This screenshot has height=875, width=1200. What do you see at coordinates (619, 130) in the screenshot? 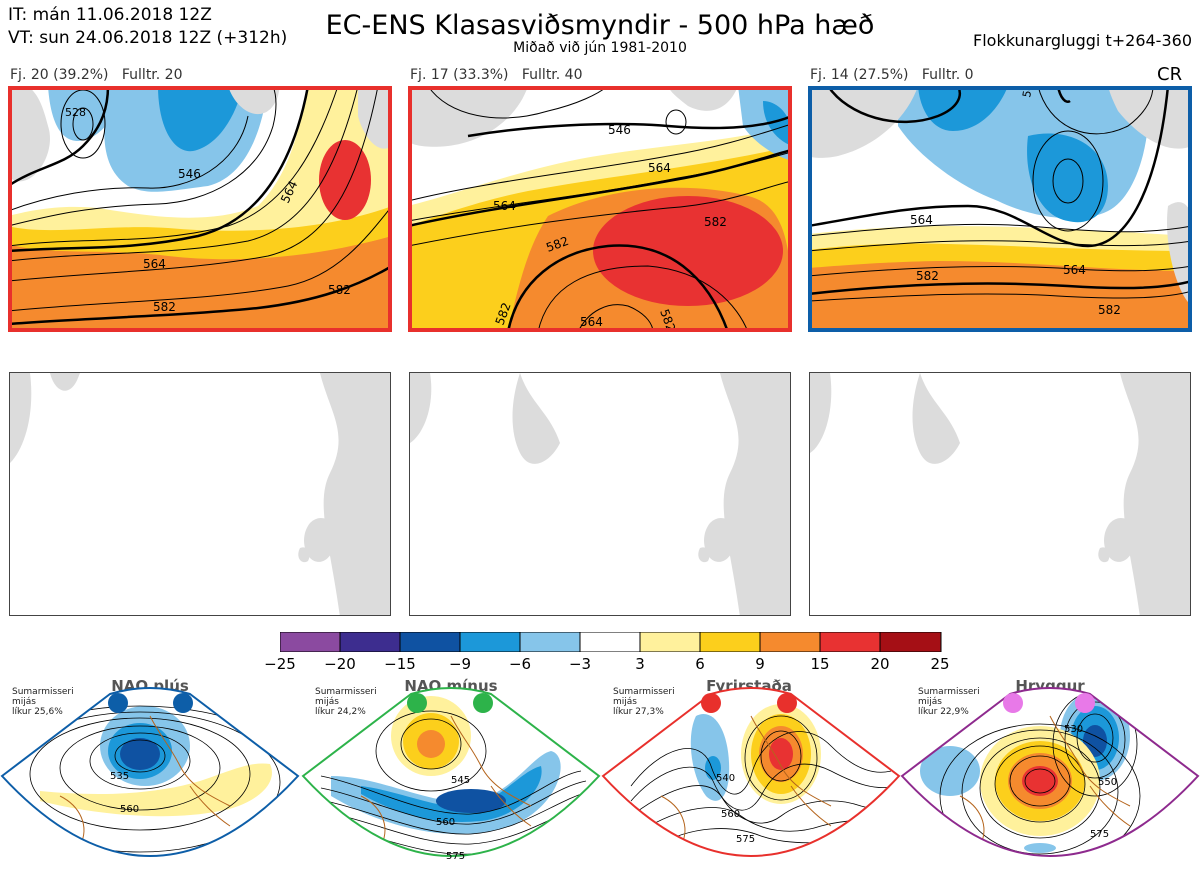
I see `contour-label: 546` at bounding box center [619, 130].